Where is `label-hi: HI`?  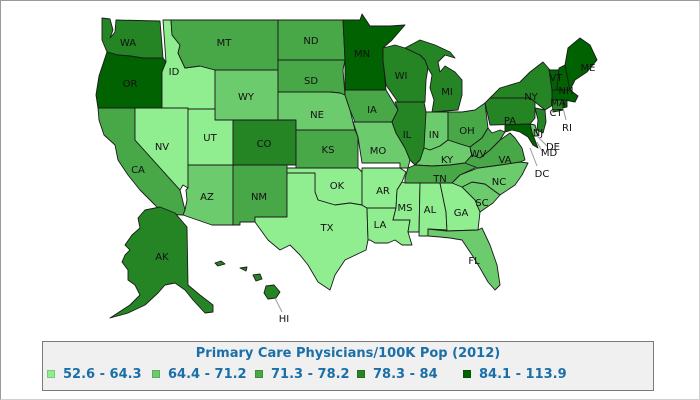 label-hi: HI is located at coordinates (284, 319).